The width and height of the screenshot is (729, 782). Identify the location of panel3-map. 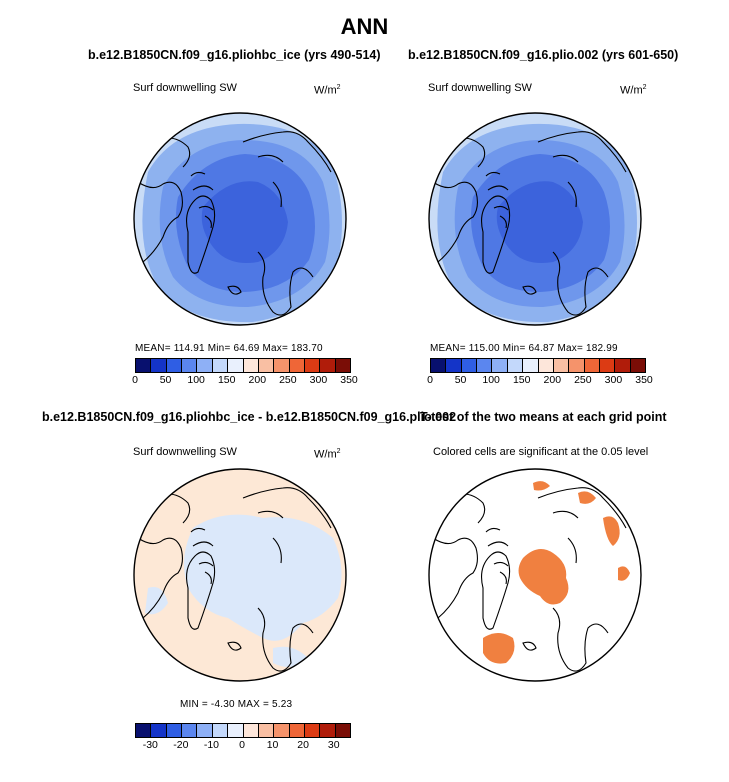
(240, 575).